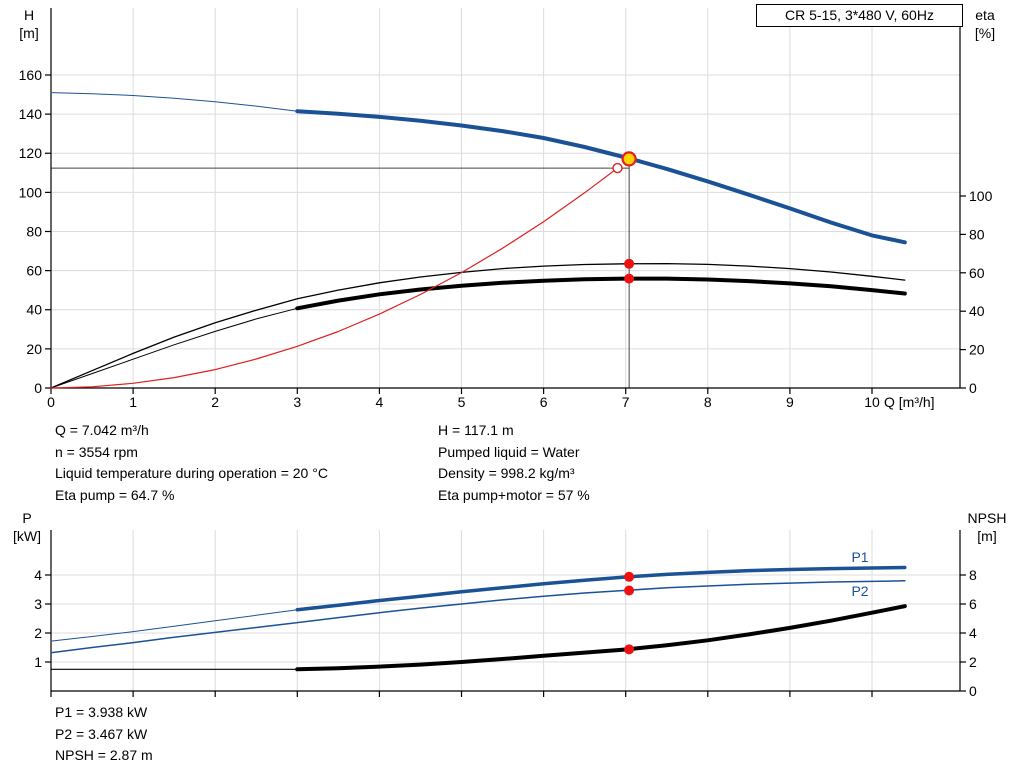 The image size is (1024, 781). I want to click on y-left-tick-label: 3, so click(38, 604).